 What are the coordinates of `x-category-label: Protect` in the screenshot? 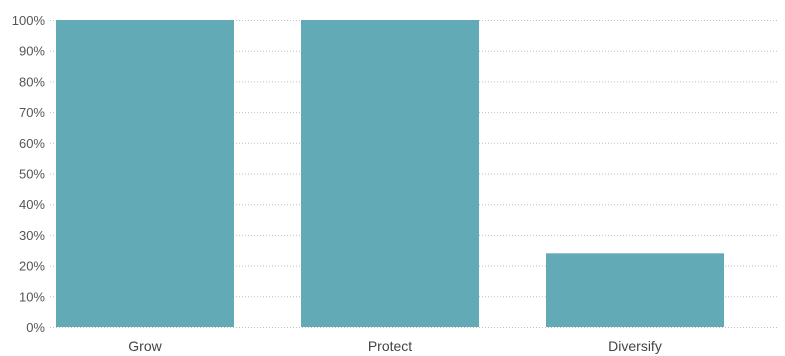 It's located at (390, 346).